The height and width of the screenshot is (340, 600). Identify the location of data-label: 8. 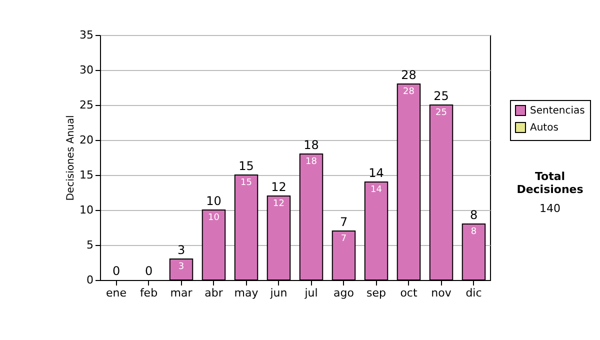
(473, 232).